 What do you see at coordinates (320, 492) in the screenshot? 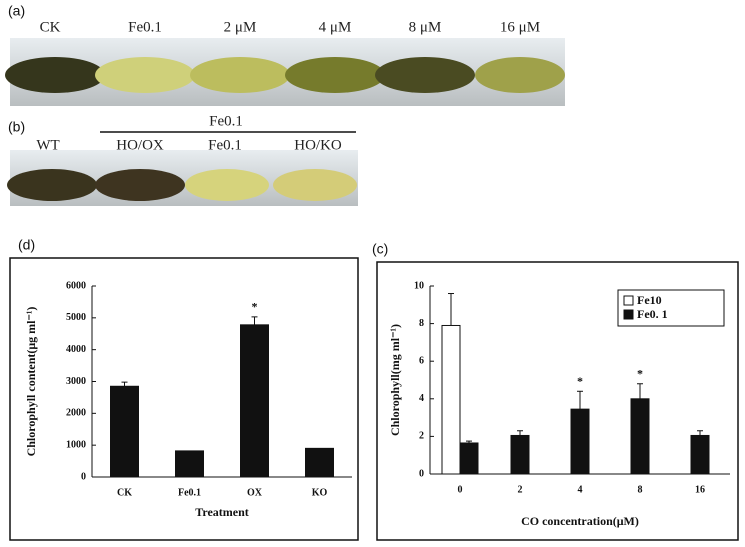
I see `x-tick-label: KO` at bounding box center [320, 492].